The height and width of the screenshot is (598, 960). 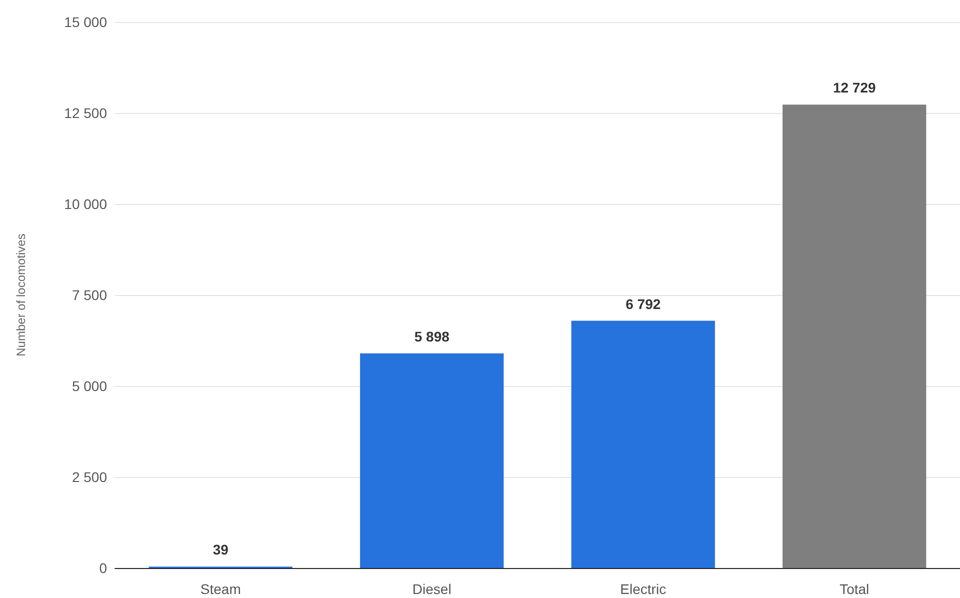 What do you see at coordinates (854, 88) in the screenshot?
I see `data-label: 12 729` at bounding box center [854, 88].